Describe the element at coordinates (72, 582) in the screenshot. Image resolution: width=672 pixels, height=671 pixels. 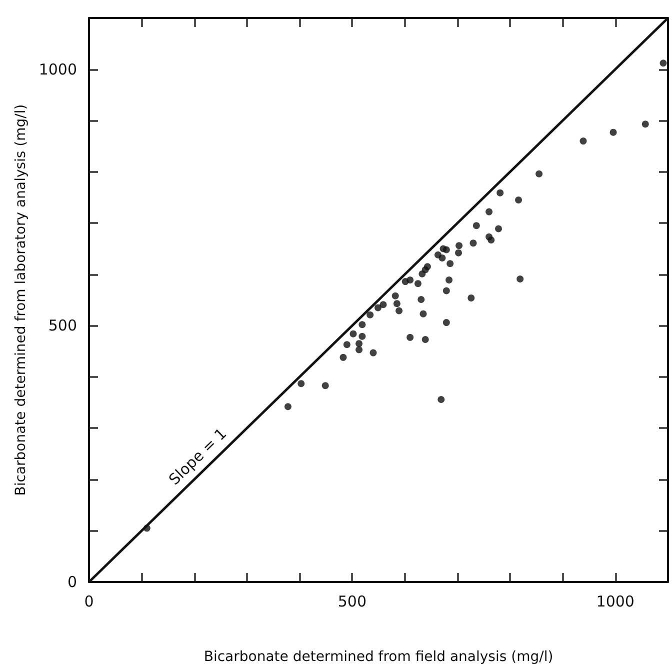
I see `y-tick-label: 0` at that location.